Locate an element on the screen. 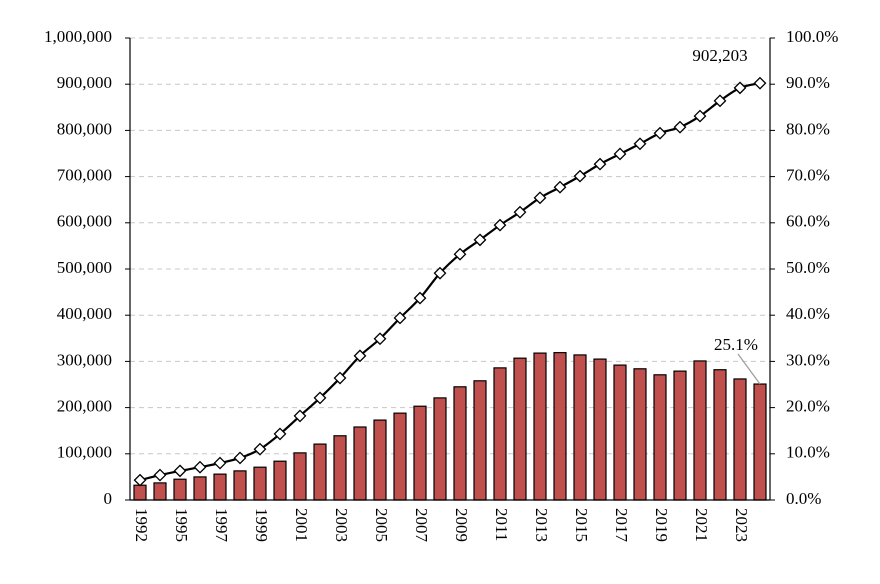 This screenshot has height=584, width=880. y2-tick-label: 0.0% is located at coordinates (803, 498).